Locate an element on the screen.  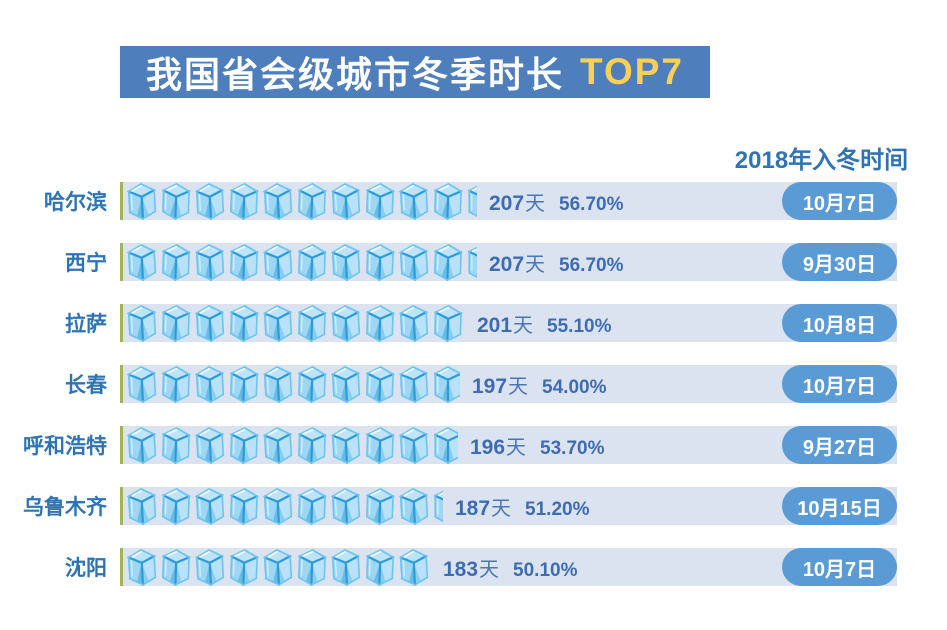
header-banner: 我国省会级城市冬季时长 TOP7 is located at coordinates (415, 72).